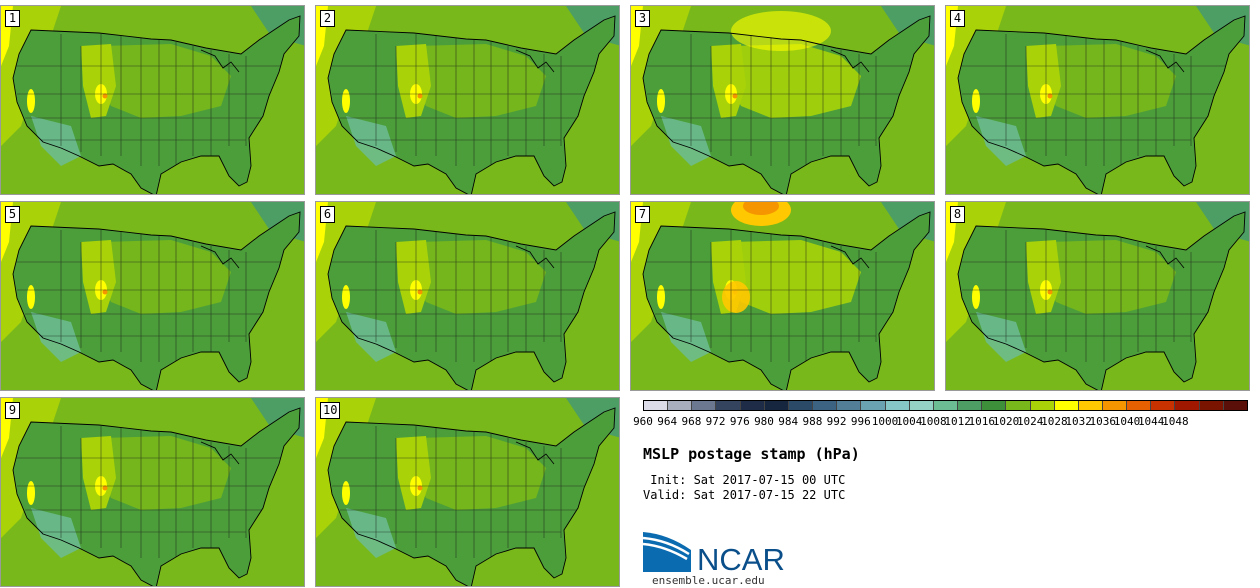 The width and height of the screenshot is (1260, 588). I want to click on member-panel-10: 10, so click(467, 492).